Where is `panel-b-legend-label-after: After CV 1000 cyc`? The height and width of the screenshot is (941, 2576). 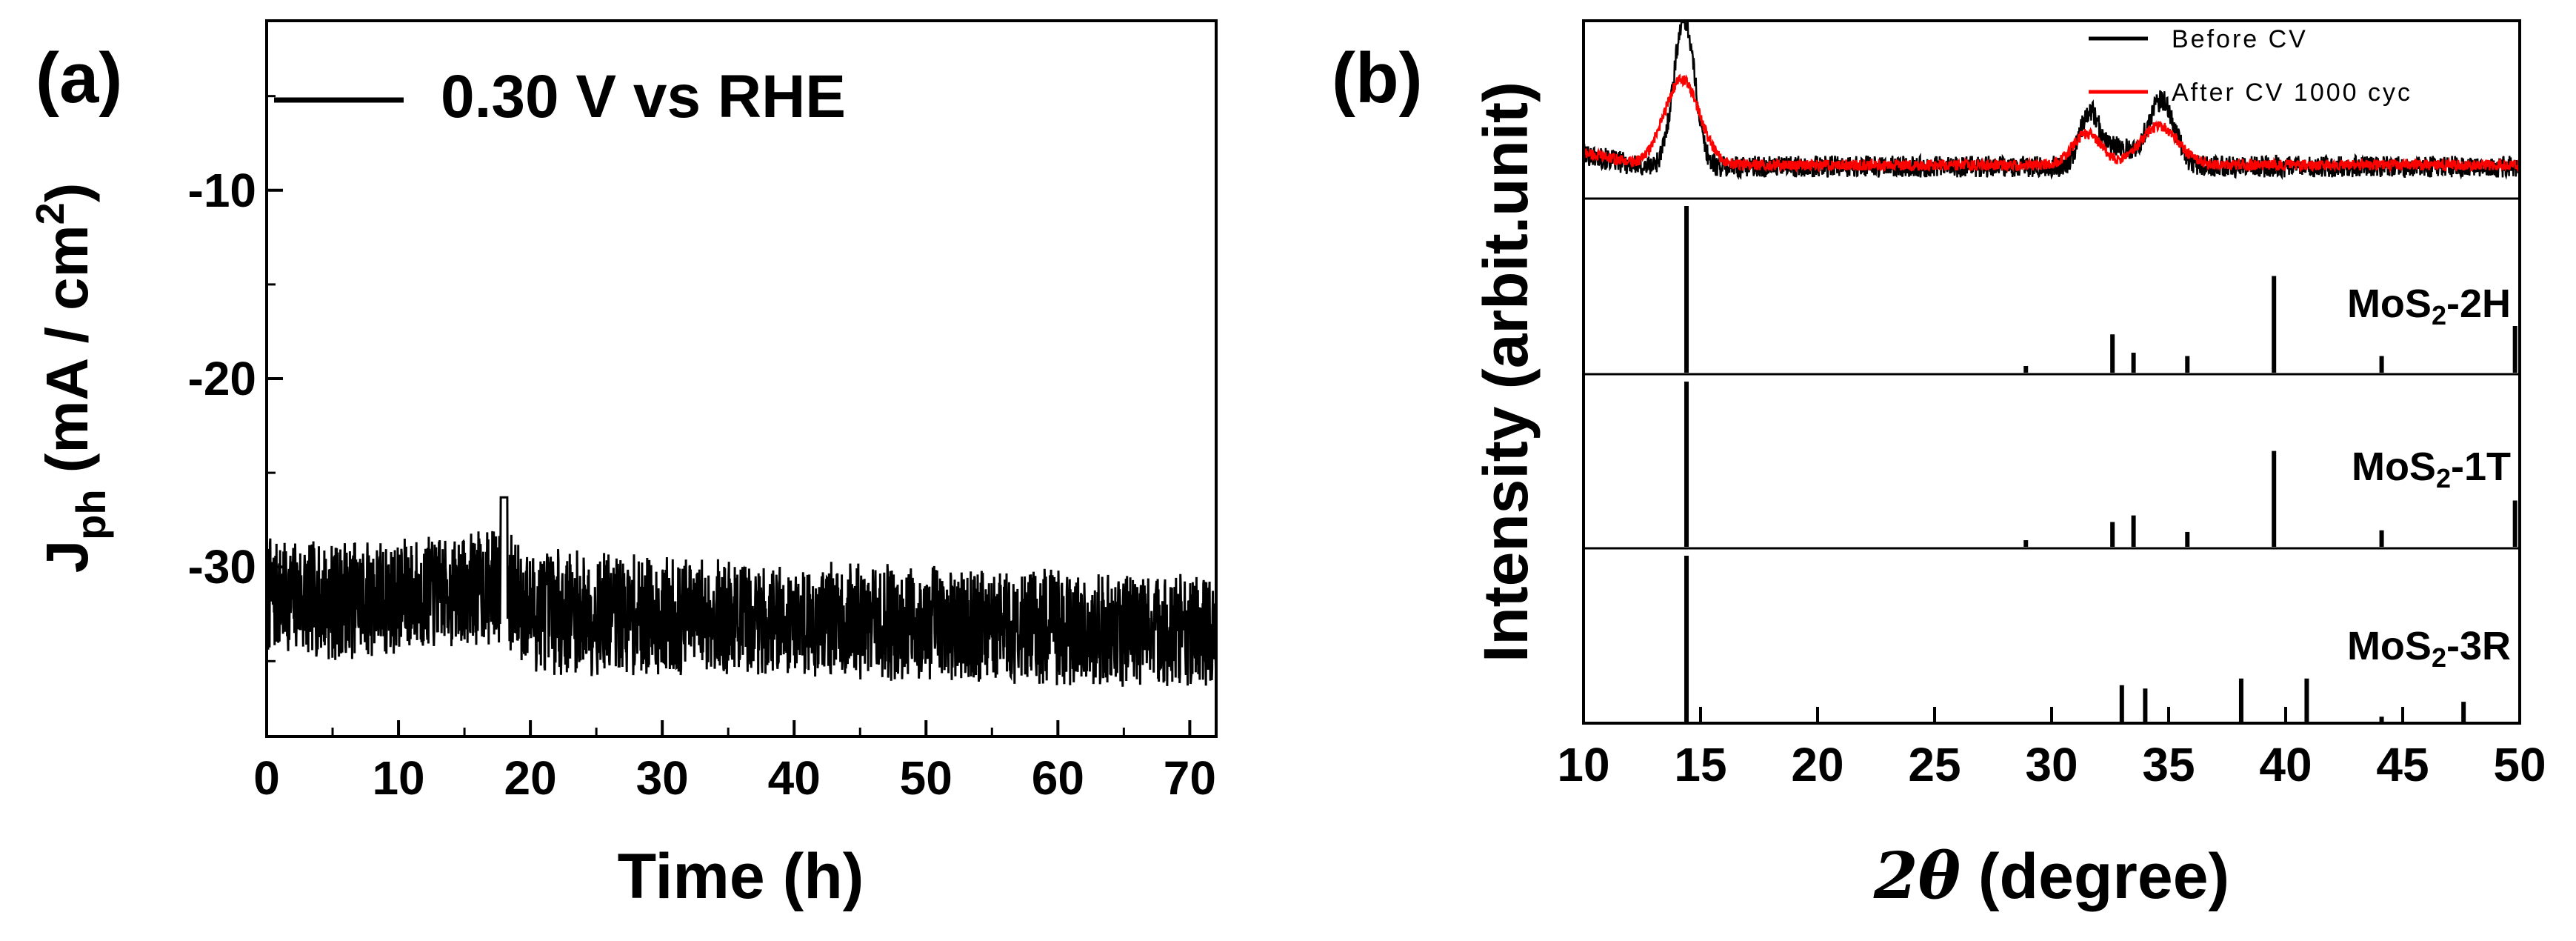 panel-b-legend-label-after: After CV 1000 cyc is located at coordinates (2292, 93).